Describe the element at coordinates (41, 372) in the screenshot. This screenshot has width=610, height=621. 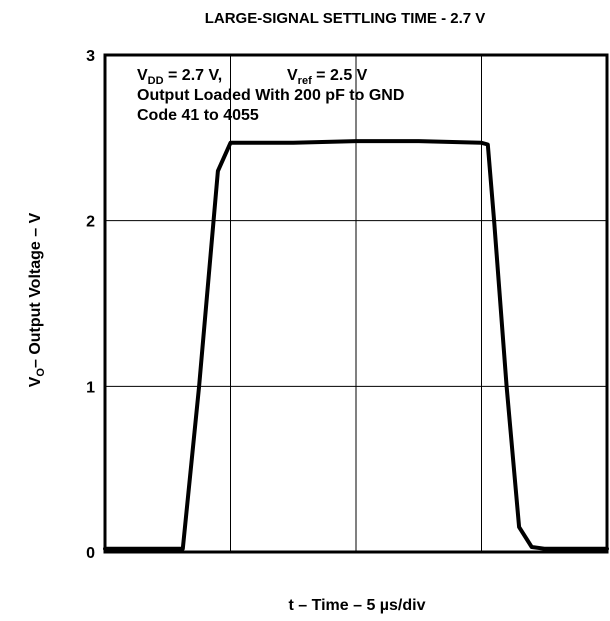
I see `y-axis-label-subscript: O` at that location.